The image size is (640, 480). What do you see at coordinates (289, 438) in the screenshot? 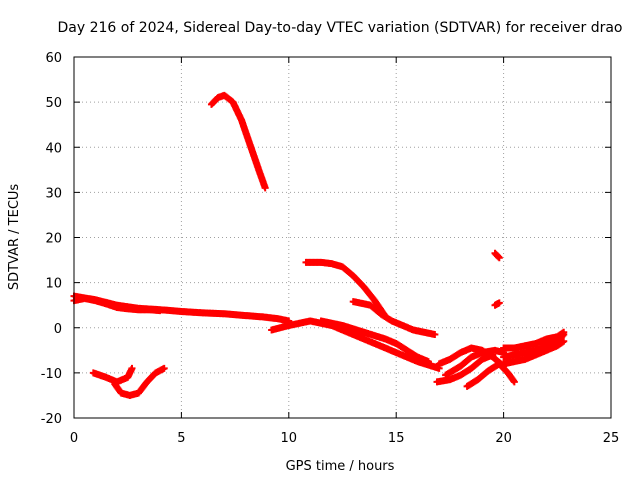
I see `x-tick-label: 10` at bounding box center [289, 438].